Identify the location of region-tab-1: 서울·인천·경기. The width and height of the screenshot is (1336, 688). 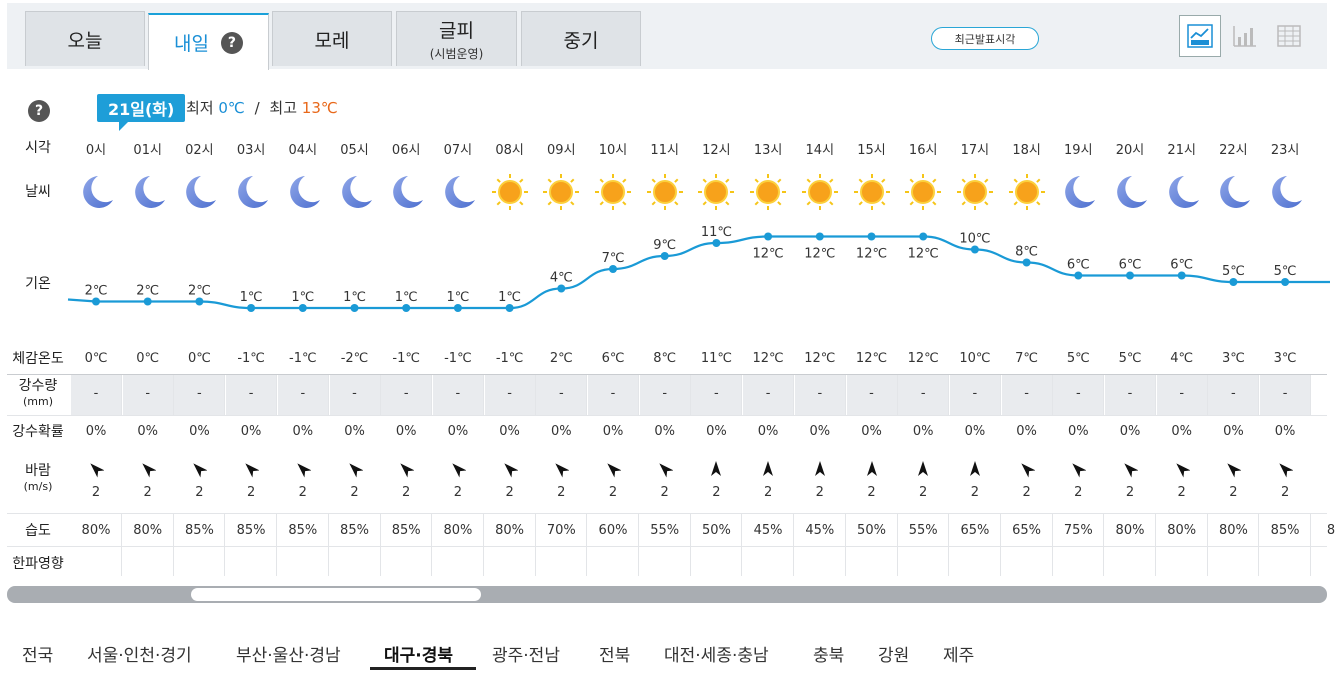
(139, 656).